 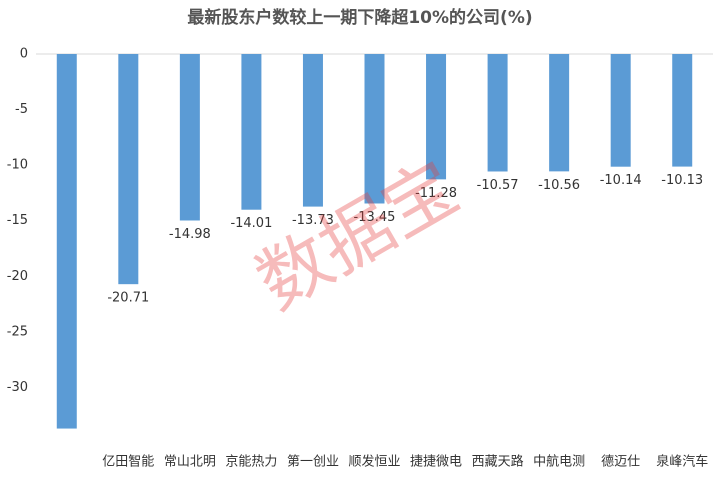 I want to click on y-tick-label: -10, so click(x=17, y=165).